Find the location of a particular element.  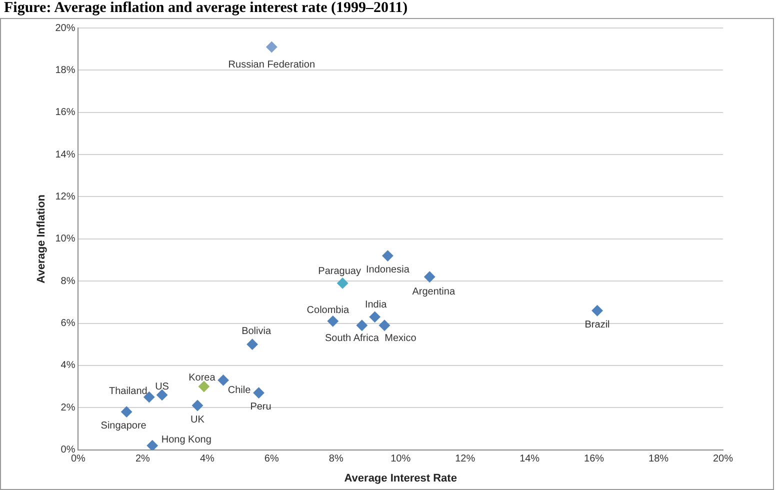

annotation: Mexico is located at coordinates (400, 338).